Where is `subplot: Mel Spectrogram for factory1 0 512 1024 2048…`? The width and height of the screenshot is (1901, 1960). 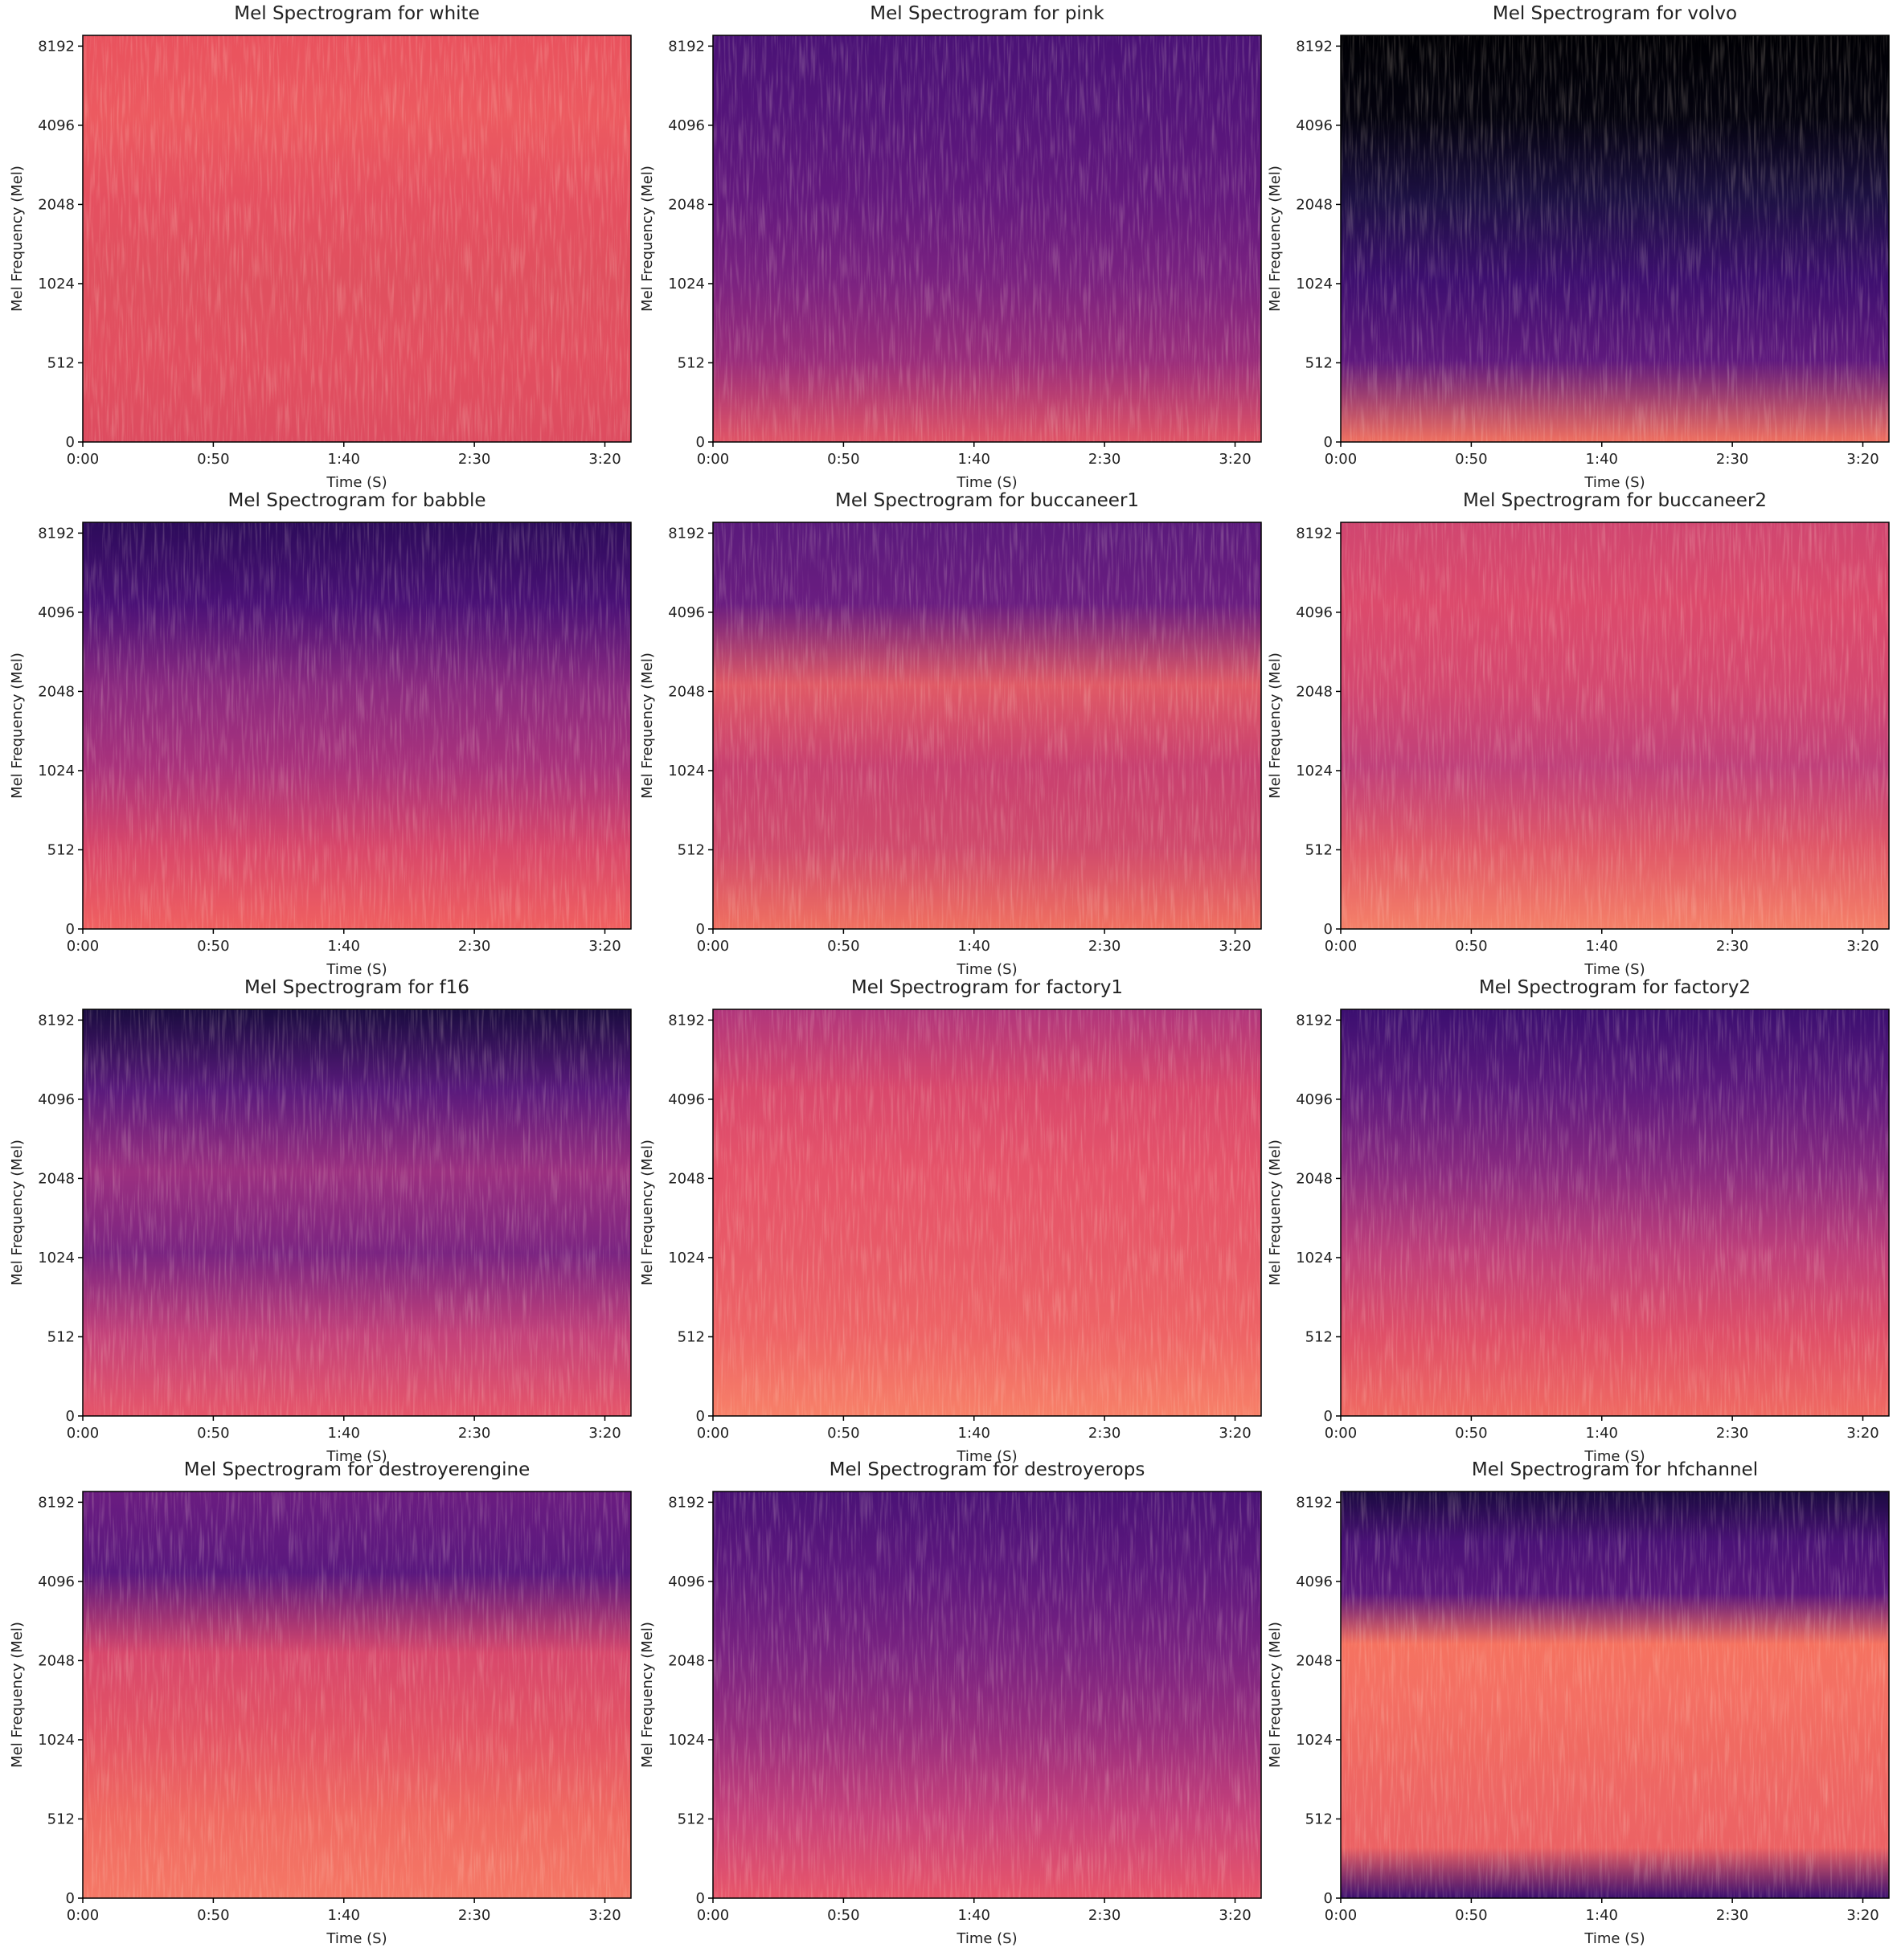 subplot: Mel Spectrogram for factory1 0 512 1024 2048… is located at coordinates (950, 1221).